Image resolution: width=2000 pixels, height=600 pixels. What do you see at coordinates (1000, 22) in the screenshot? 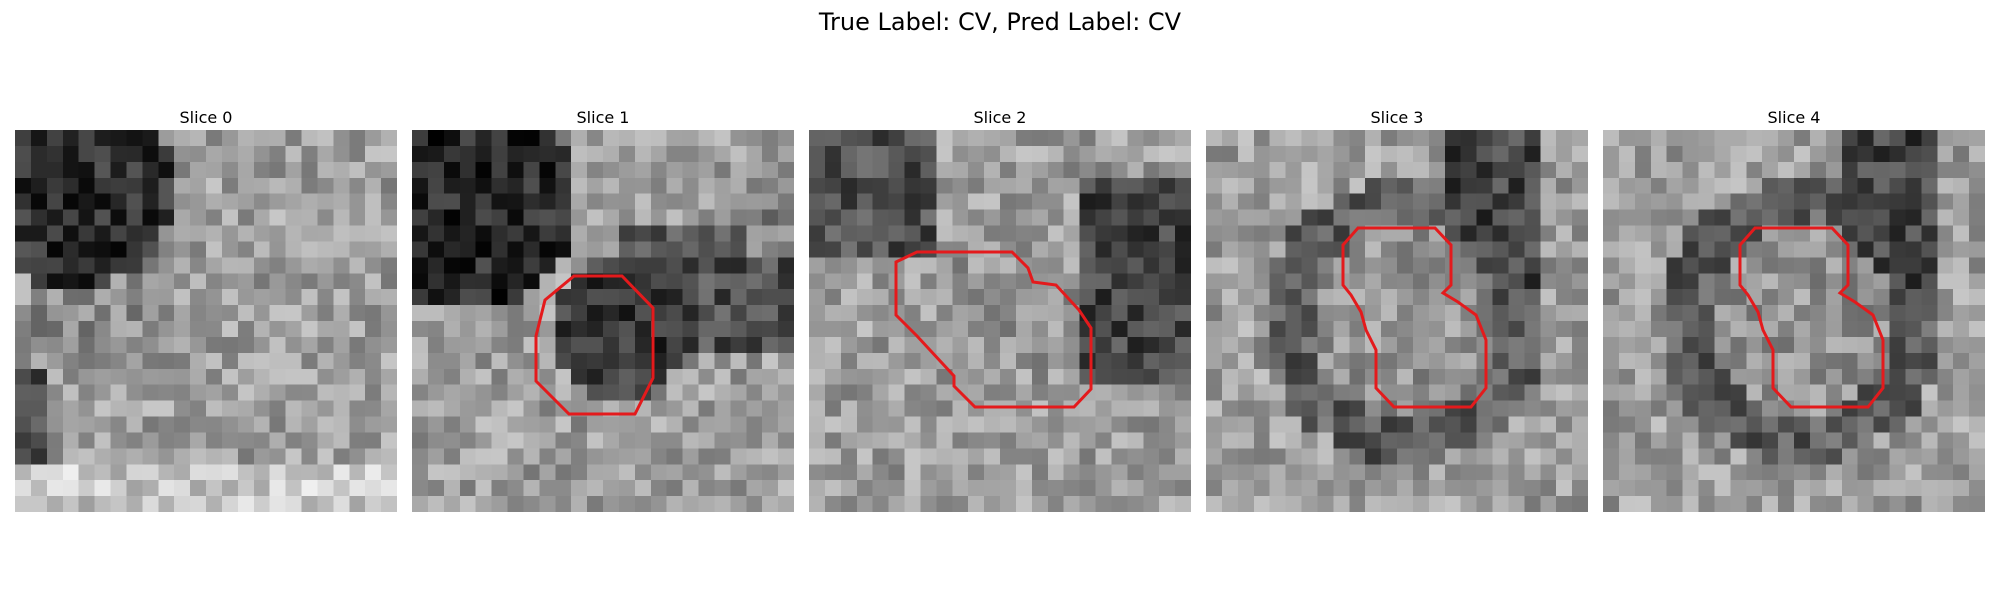
I see `figure-title: True Label: CV, Pred Label: CV` at bounding box center [1000, 22].